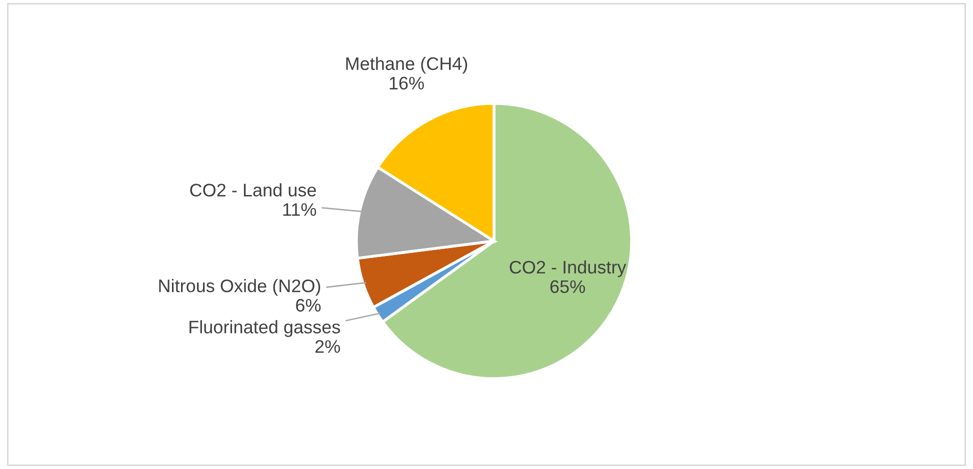 The image size is (973, 469). Describe the element at coordinates (253, 189) in the screenshot. I see `slice-label: CO2 - Land use` at that location.